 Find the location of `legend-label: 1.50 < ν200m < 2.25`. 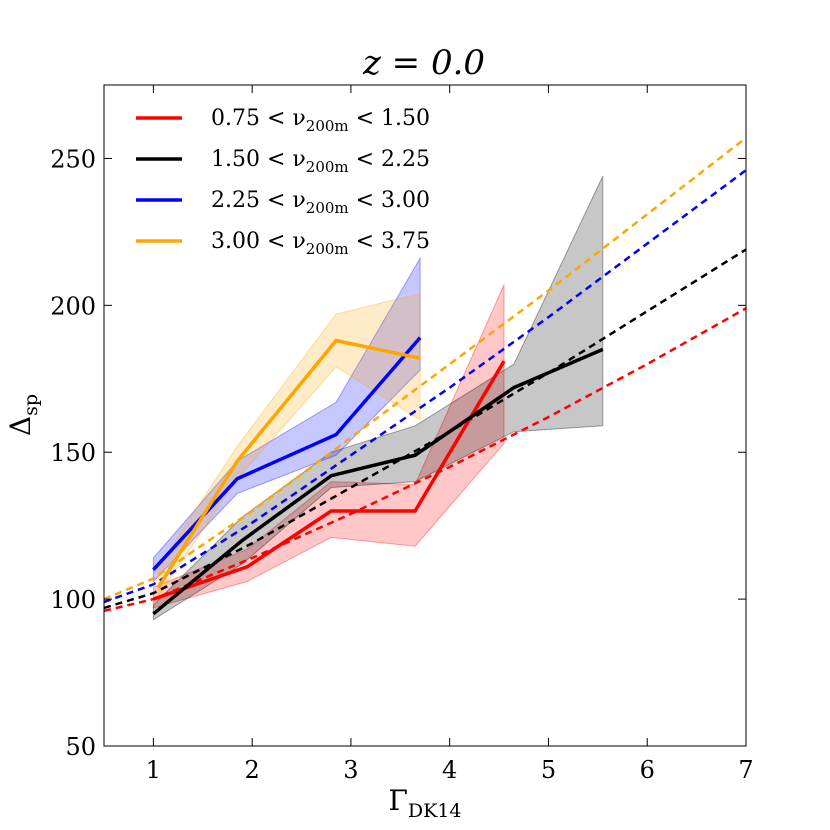

legend-label: 1.50 < ν200m < 2.25 is located at coordinates (320, 161).